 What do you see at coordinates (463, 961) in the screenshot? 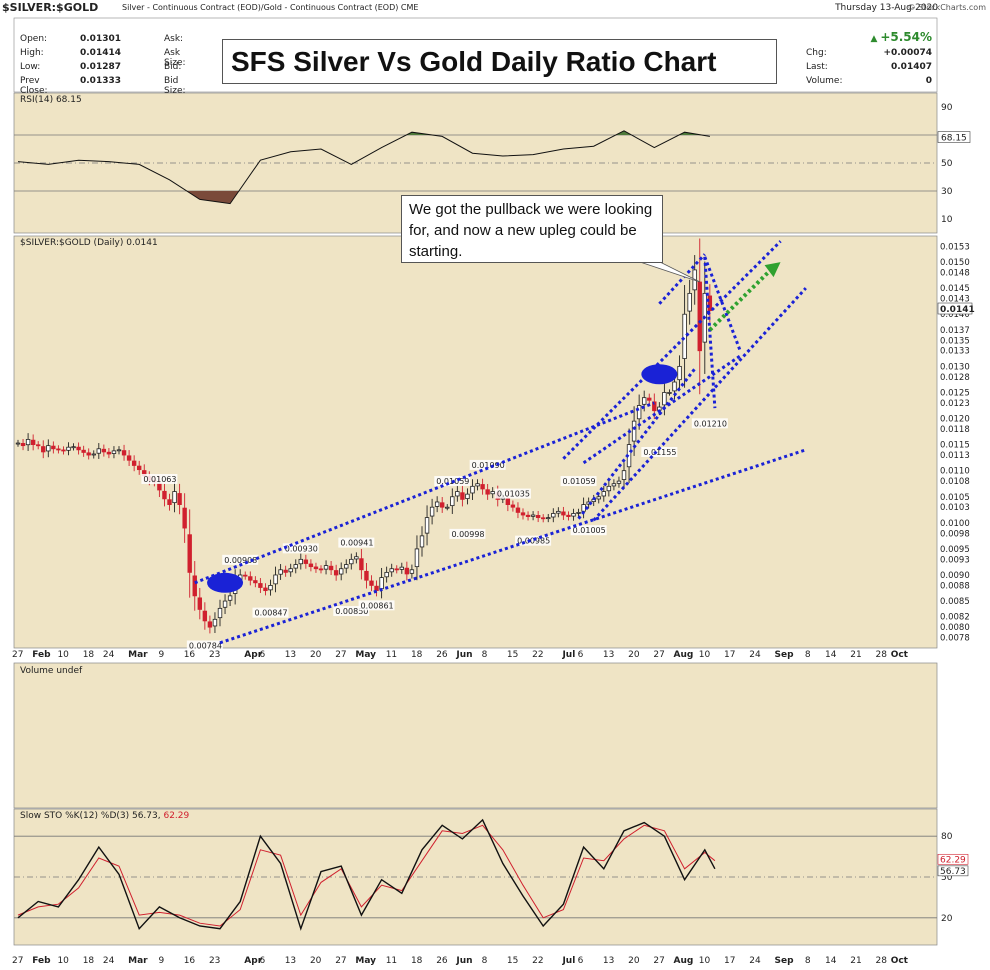
I see `x-tick-Jun-bottom: Jun` at bounding box center [463, 961].